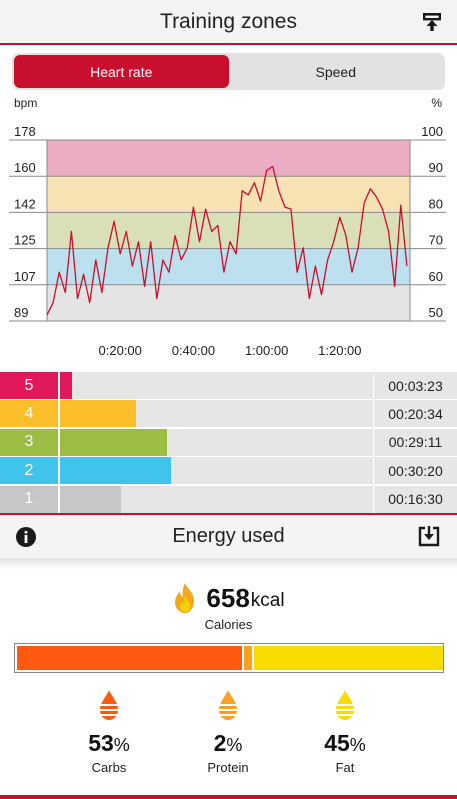 The image size is (457, 799). What do you see at coordinates (228, 470) in the screenshot?
I see `zone-row-2: 2 00:30:20` at bounding box center [228, 470].